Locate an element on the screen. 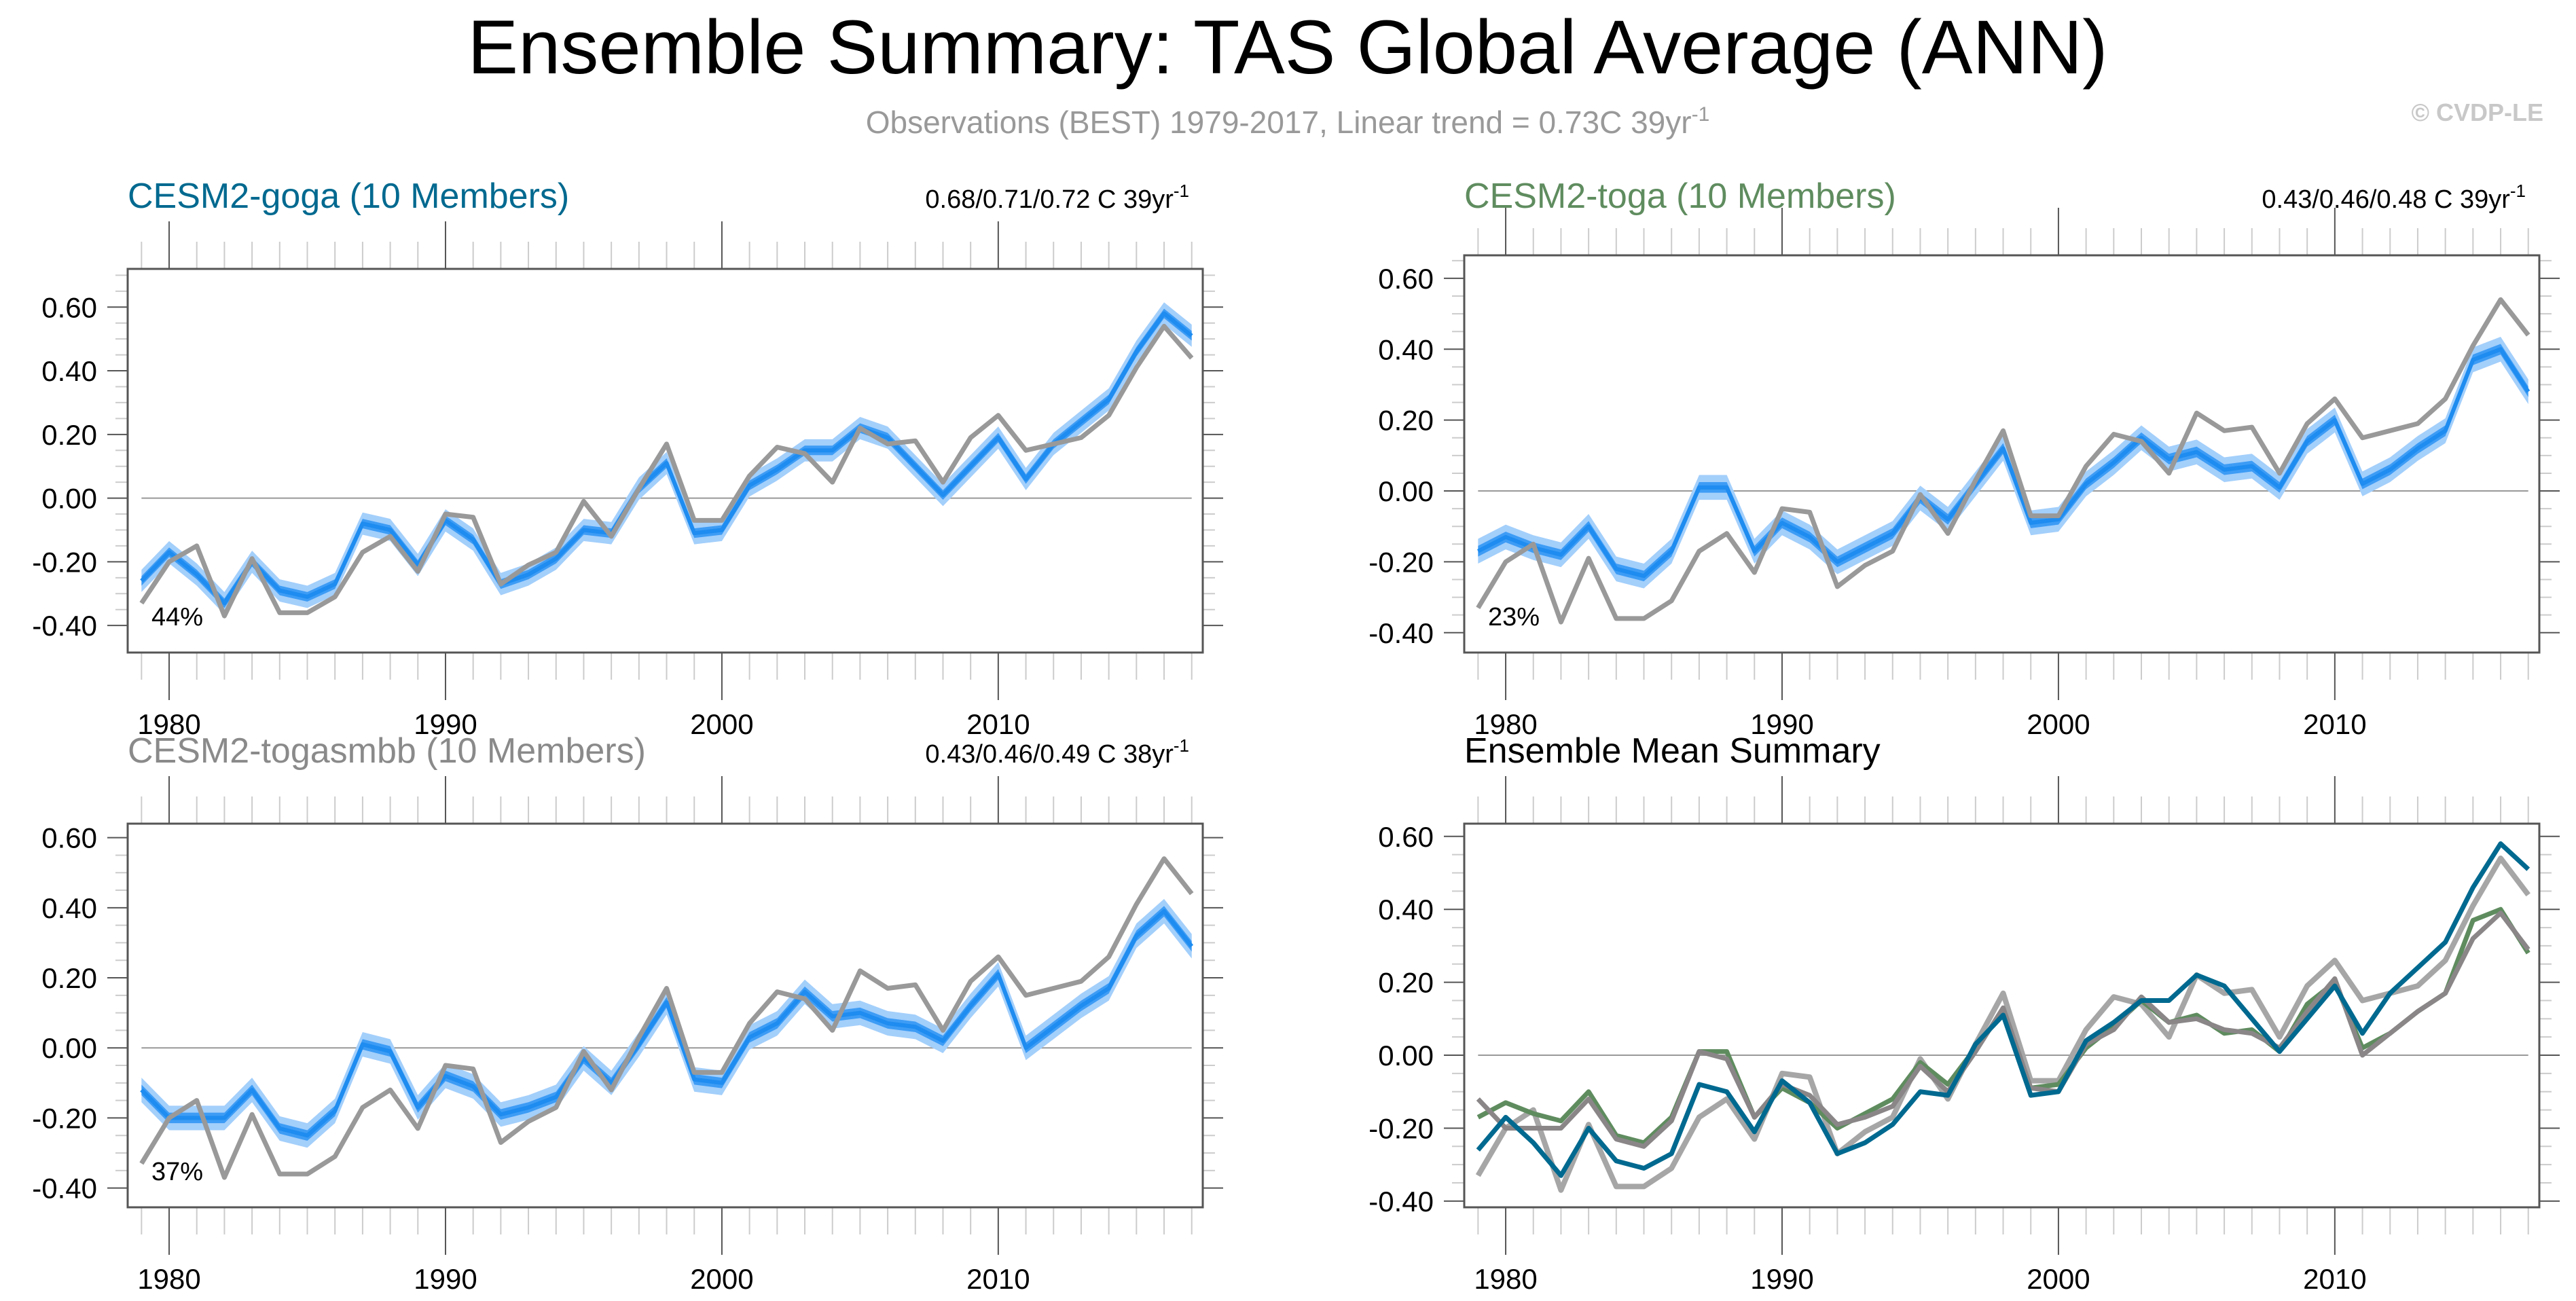 The width and height of the screenshot is (2576, 1301). goga-mean-line is located at coordinates (2003, 1009).